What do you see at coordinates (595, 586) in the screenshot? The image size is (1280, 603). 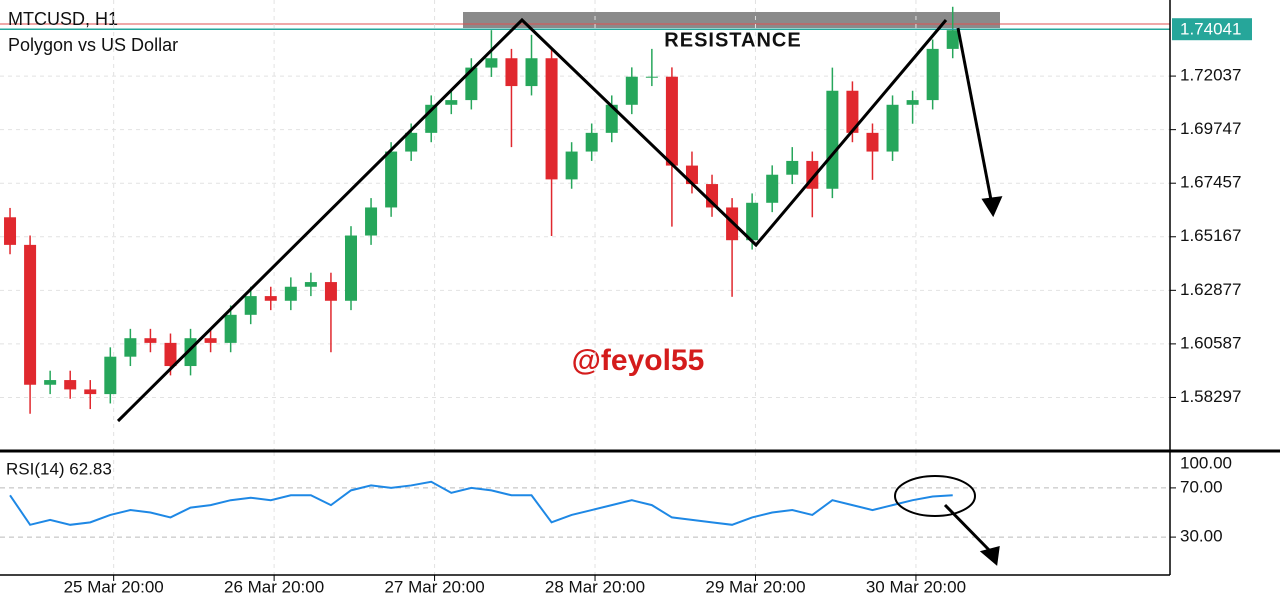 I see `x-tick-label: 28 Mar 20:00` at bounding box center [595, 586].